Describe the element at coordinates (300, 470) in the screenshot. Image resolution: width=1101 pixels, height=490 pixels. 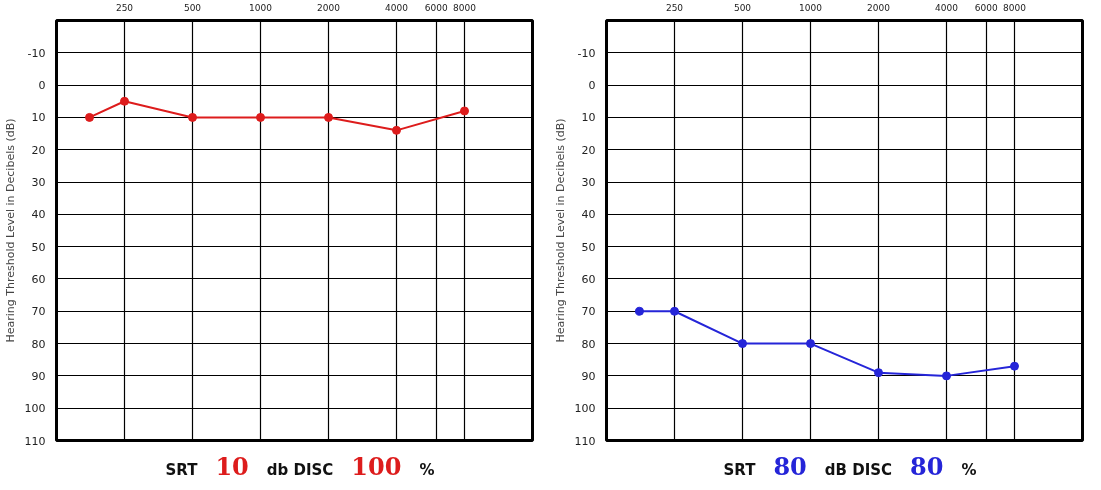
I see `text: db DISC` at that location.